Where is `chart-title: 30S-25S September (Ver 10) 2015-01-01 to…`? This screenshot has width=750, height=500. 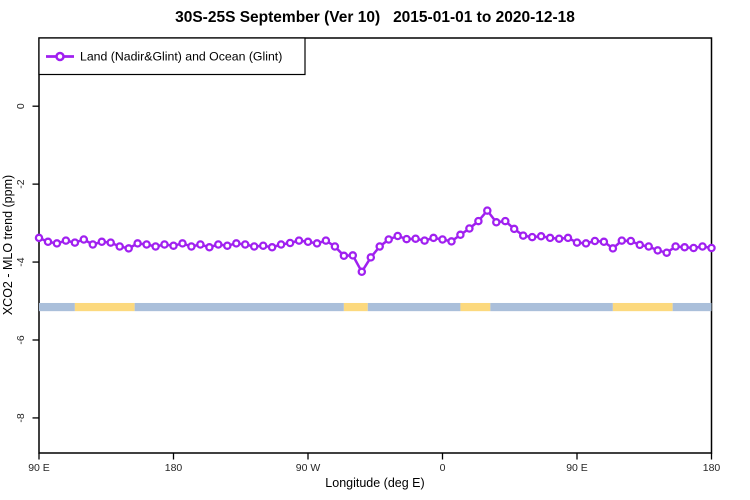
chart-title: 30S-25S September (Ver 10) 2015-01-01 to… is located at coordinates (375, 17).